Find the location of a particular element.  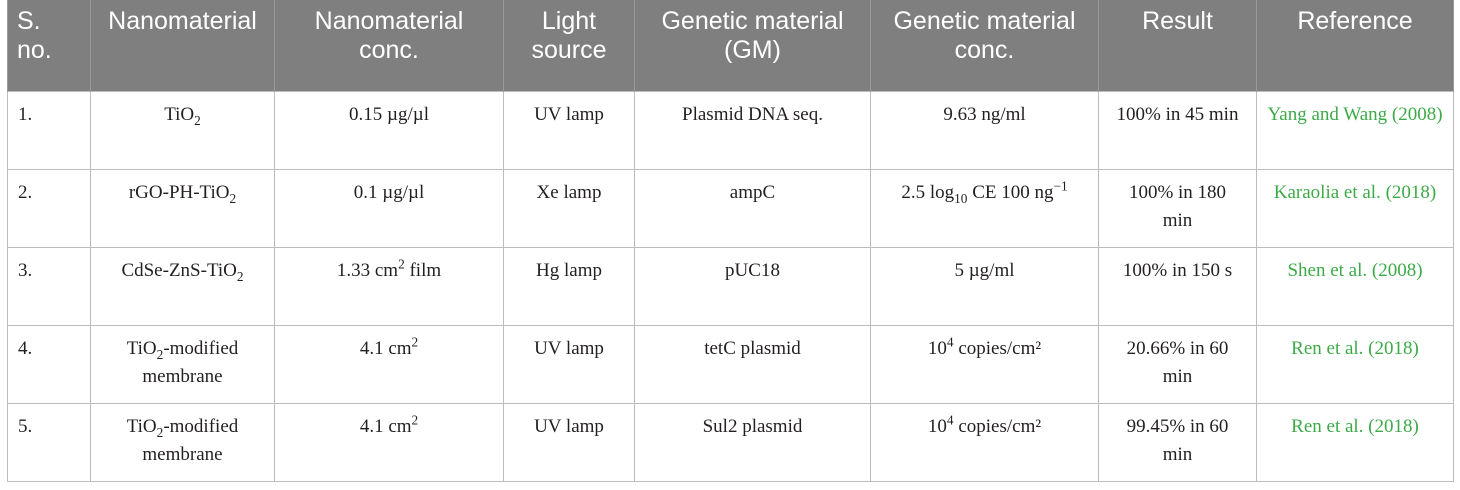

reference-link: Karaolia et al. (2018) is located at coordinates (1355, 208).